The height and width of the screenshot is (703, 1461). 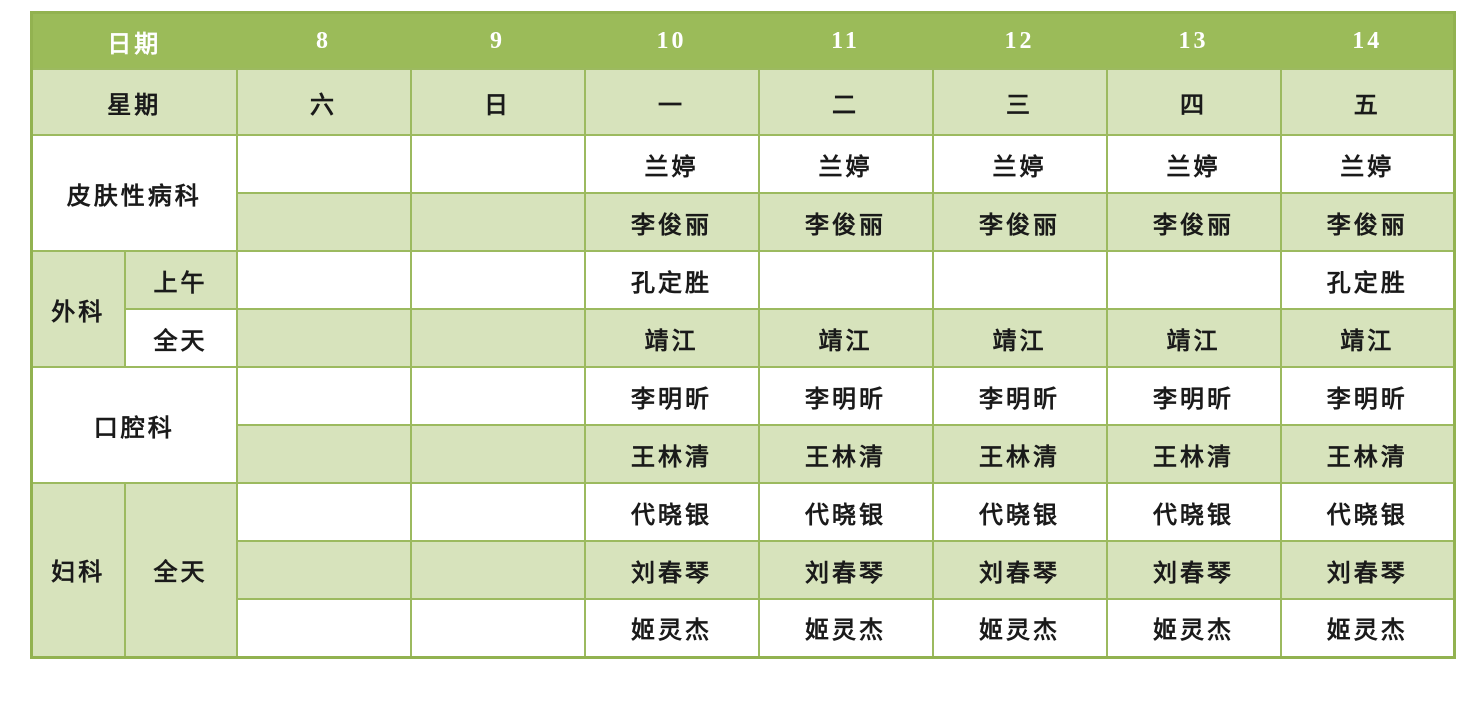 I want to click on week-cell-thu: 四, so click(x=1193, y=102).